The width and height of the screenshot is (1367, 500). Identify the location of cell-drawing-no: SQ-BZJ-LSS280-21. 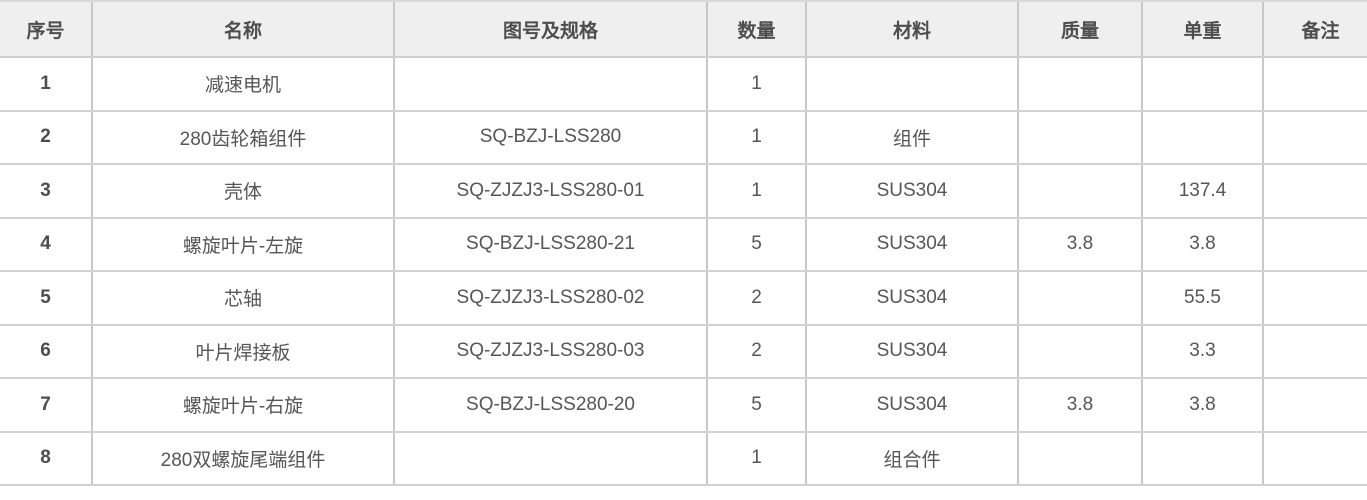
(550, 244).